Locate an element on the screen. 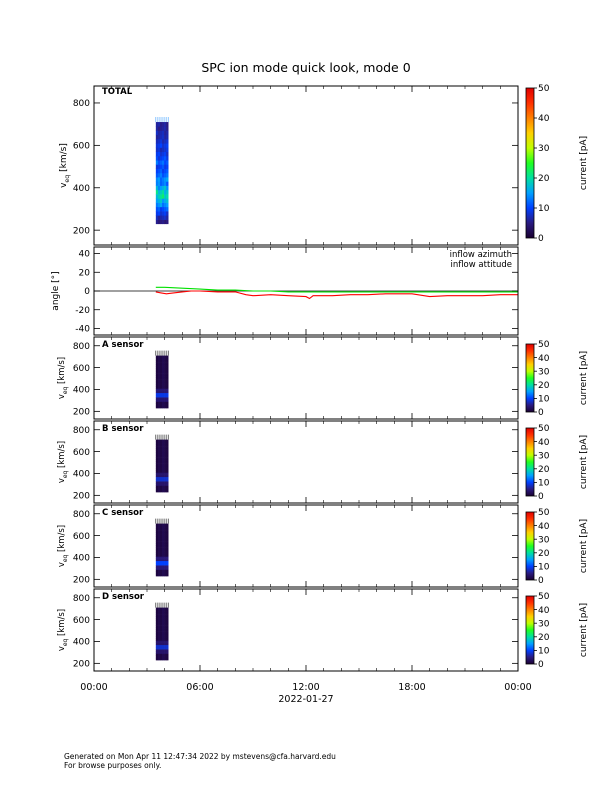  inflow-azimuth-line is located at coordinates (336, 295).